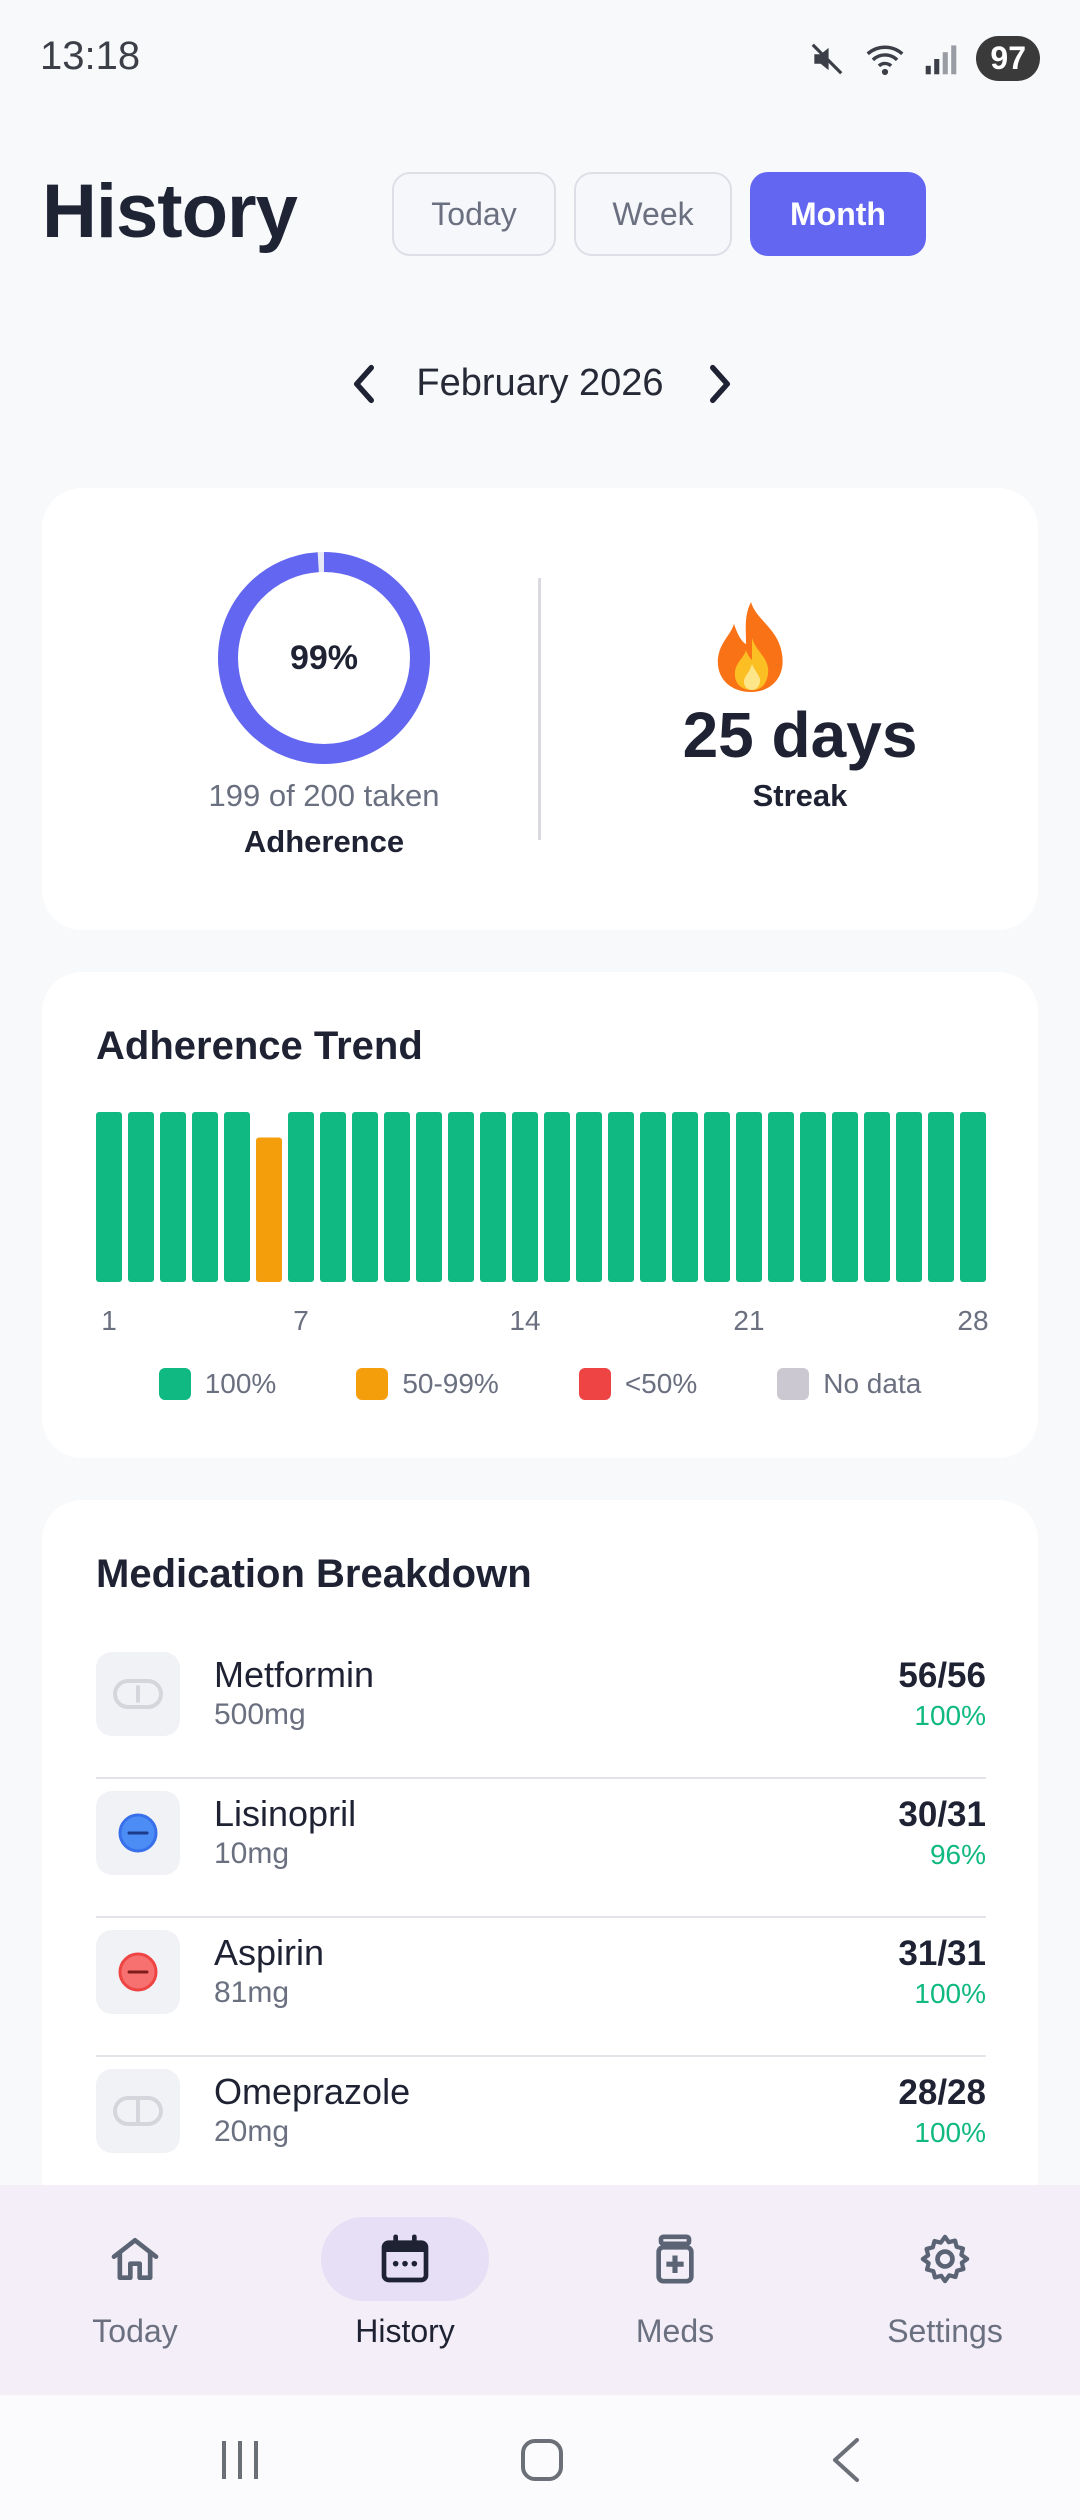 The image size is (1080, 2520). What do you see at coordinates (1008, 58) in the screenshot?
I see `battery-indicator: 97` at bounding box center [1008, 58].